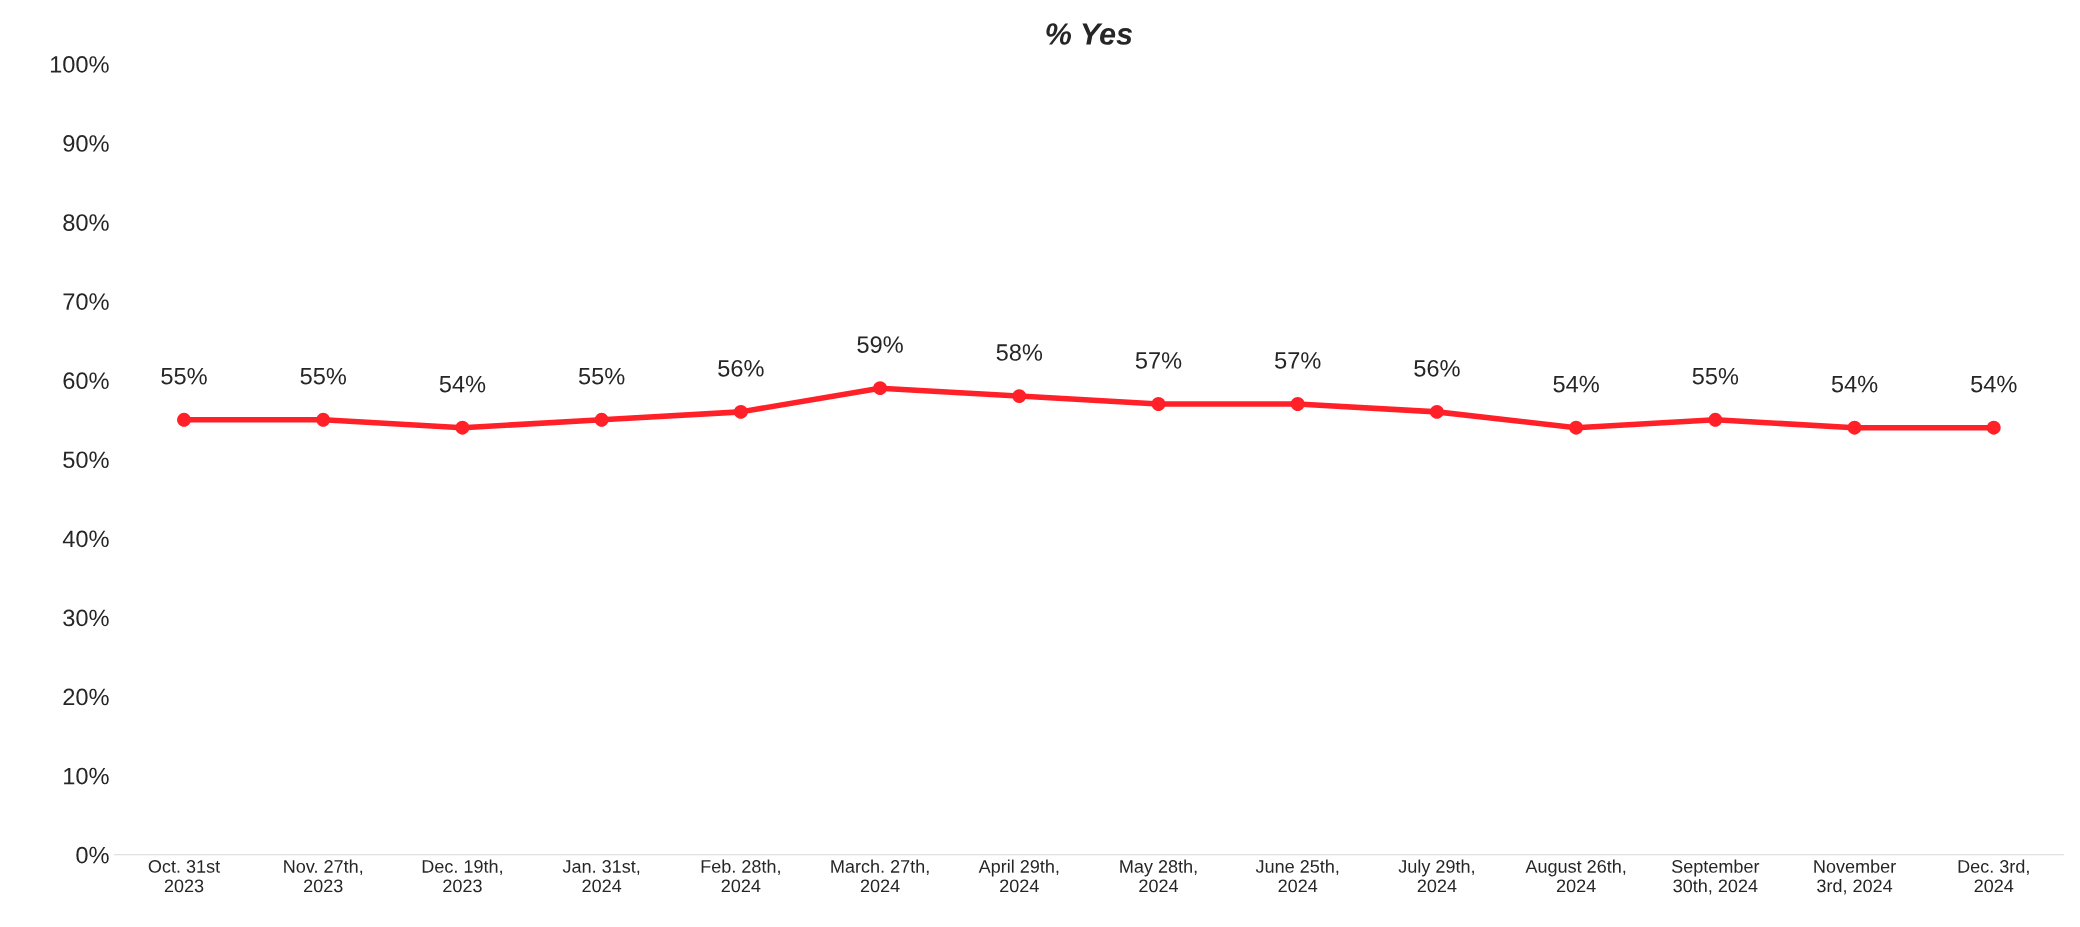  Describe the element at coordinates (880, 344) in the screenshot. I see `data-label: 59%` at that location.